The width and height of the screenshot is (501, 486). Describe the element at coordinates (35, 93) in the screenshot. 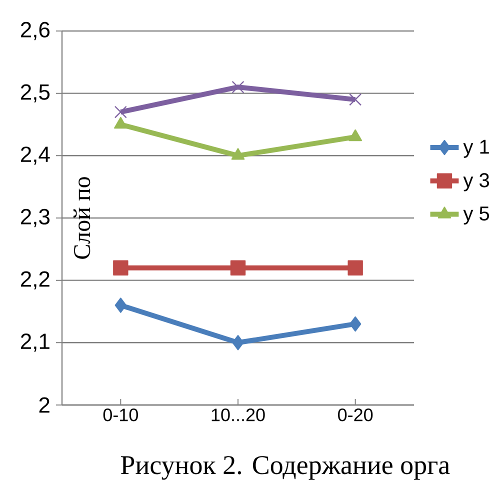

I see `y-tick-label: 2,5` at that location.